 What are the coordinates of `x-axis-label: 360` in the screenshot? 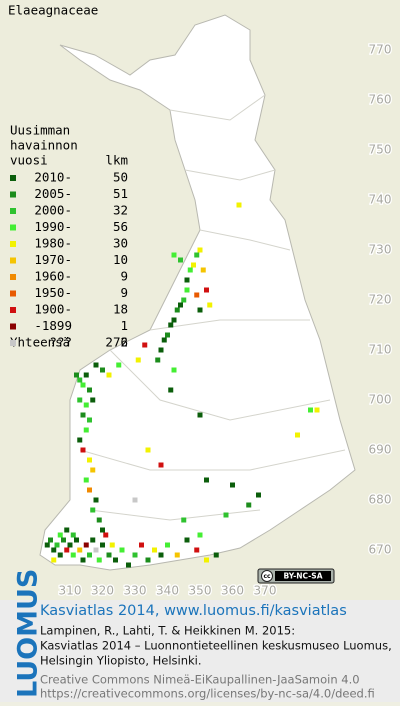 It's located at (232, 591).